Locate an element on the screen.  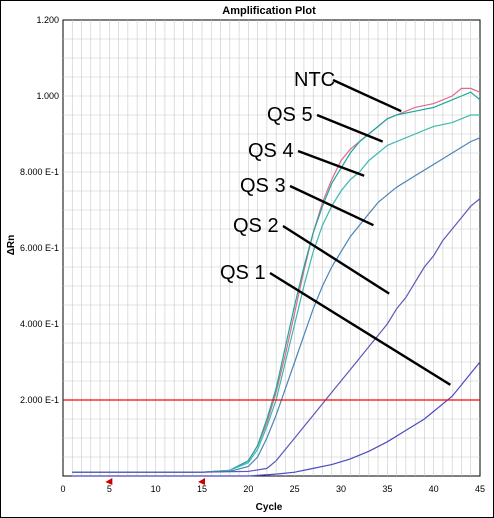
y-tick-label: 6.000 E-1 is located at coordinates (39, 248).